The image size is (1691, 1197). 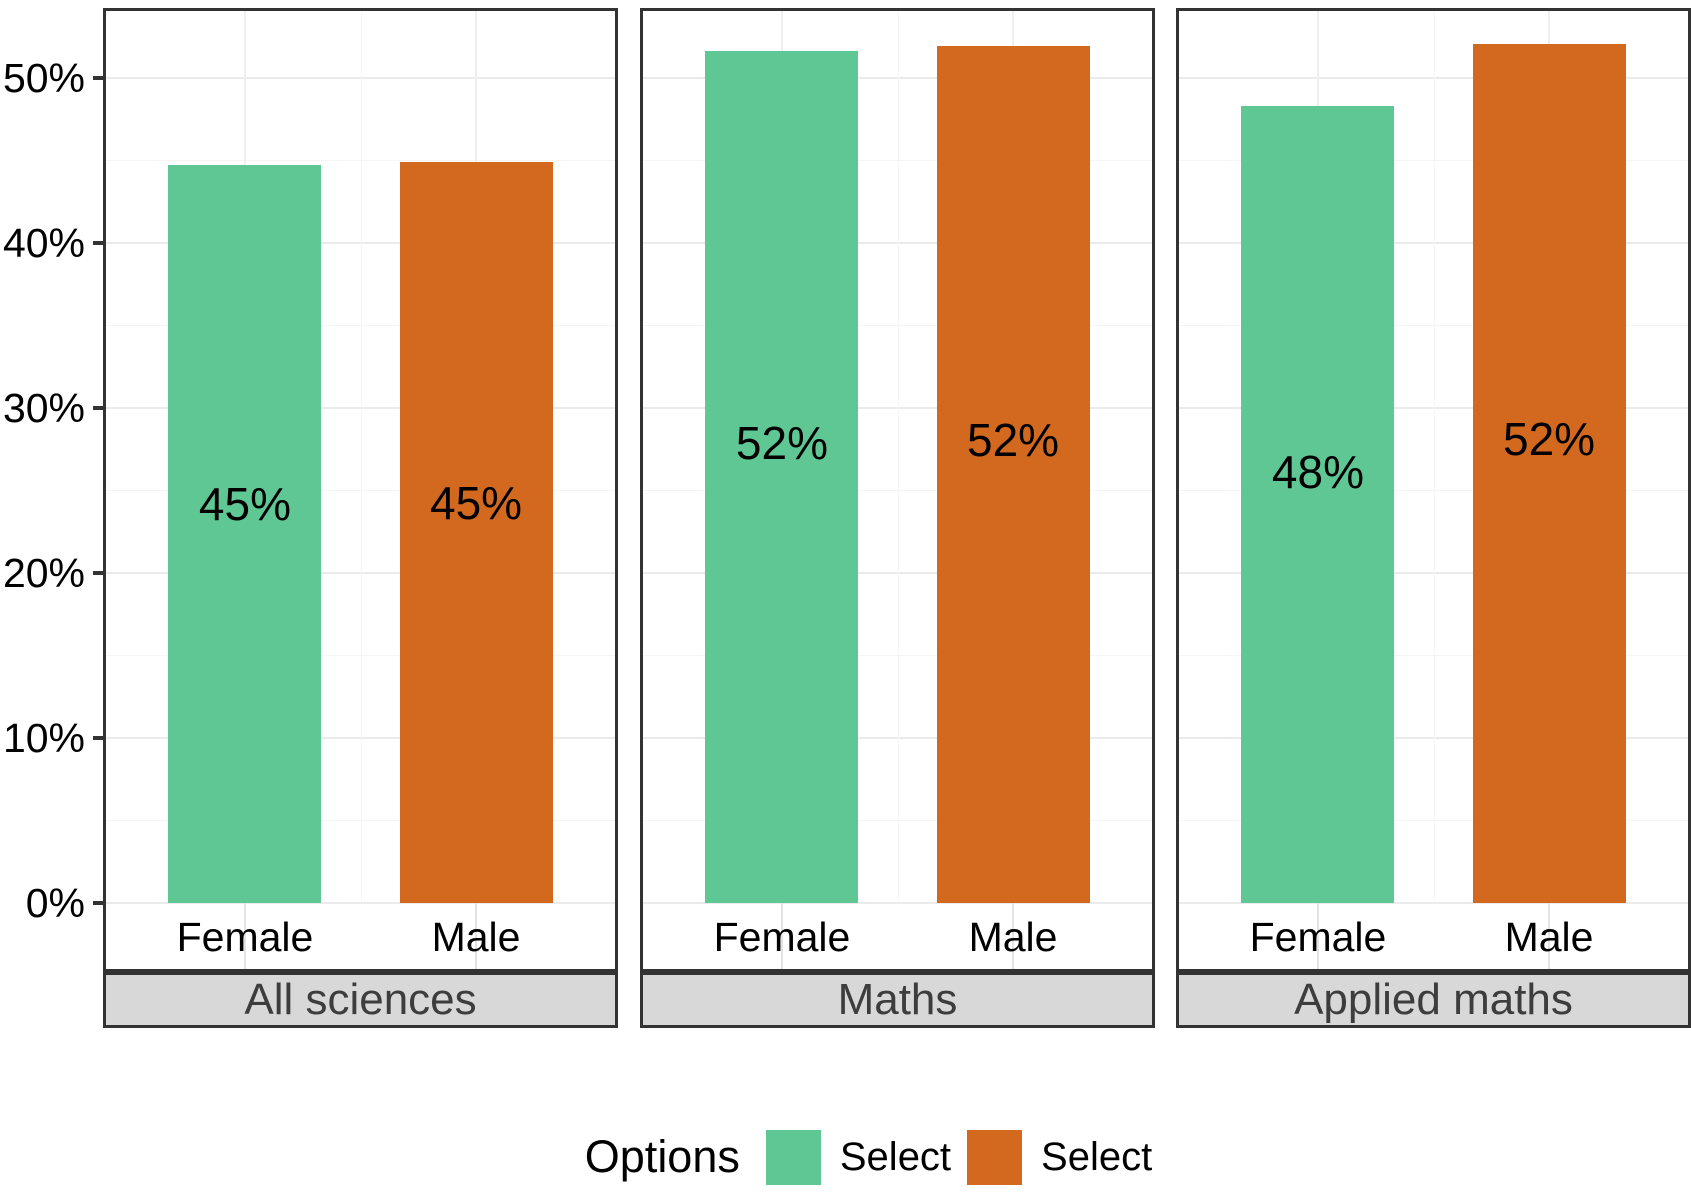 What do you see at coordinates (43, 242) in the screenshot?
I see `y-axis-tick-label: 40%` at bounding box center [43, 242].